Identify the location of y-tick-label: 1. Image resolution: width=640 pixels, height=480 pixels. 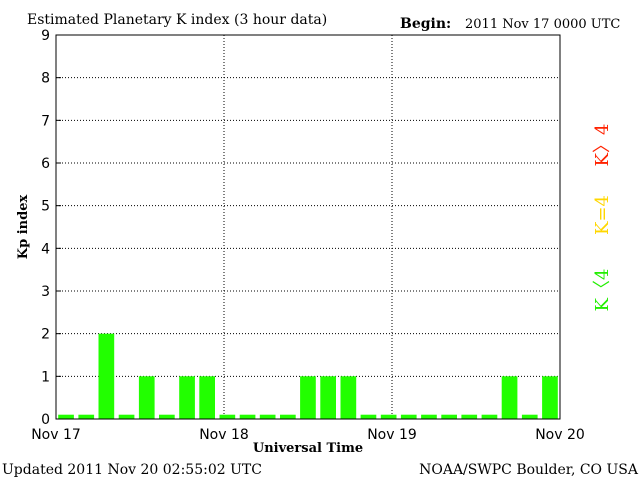
(45, 377).